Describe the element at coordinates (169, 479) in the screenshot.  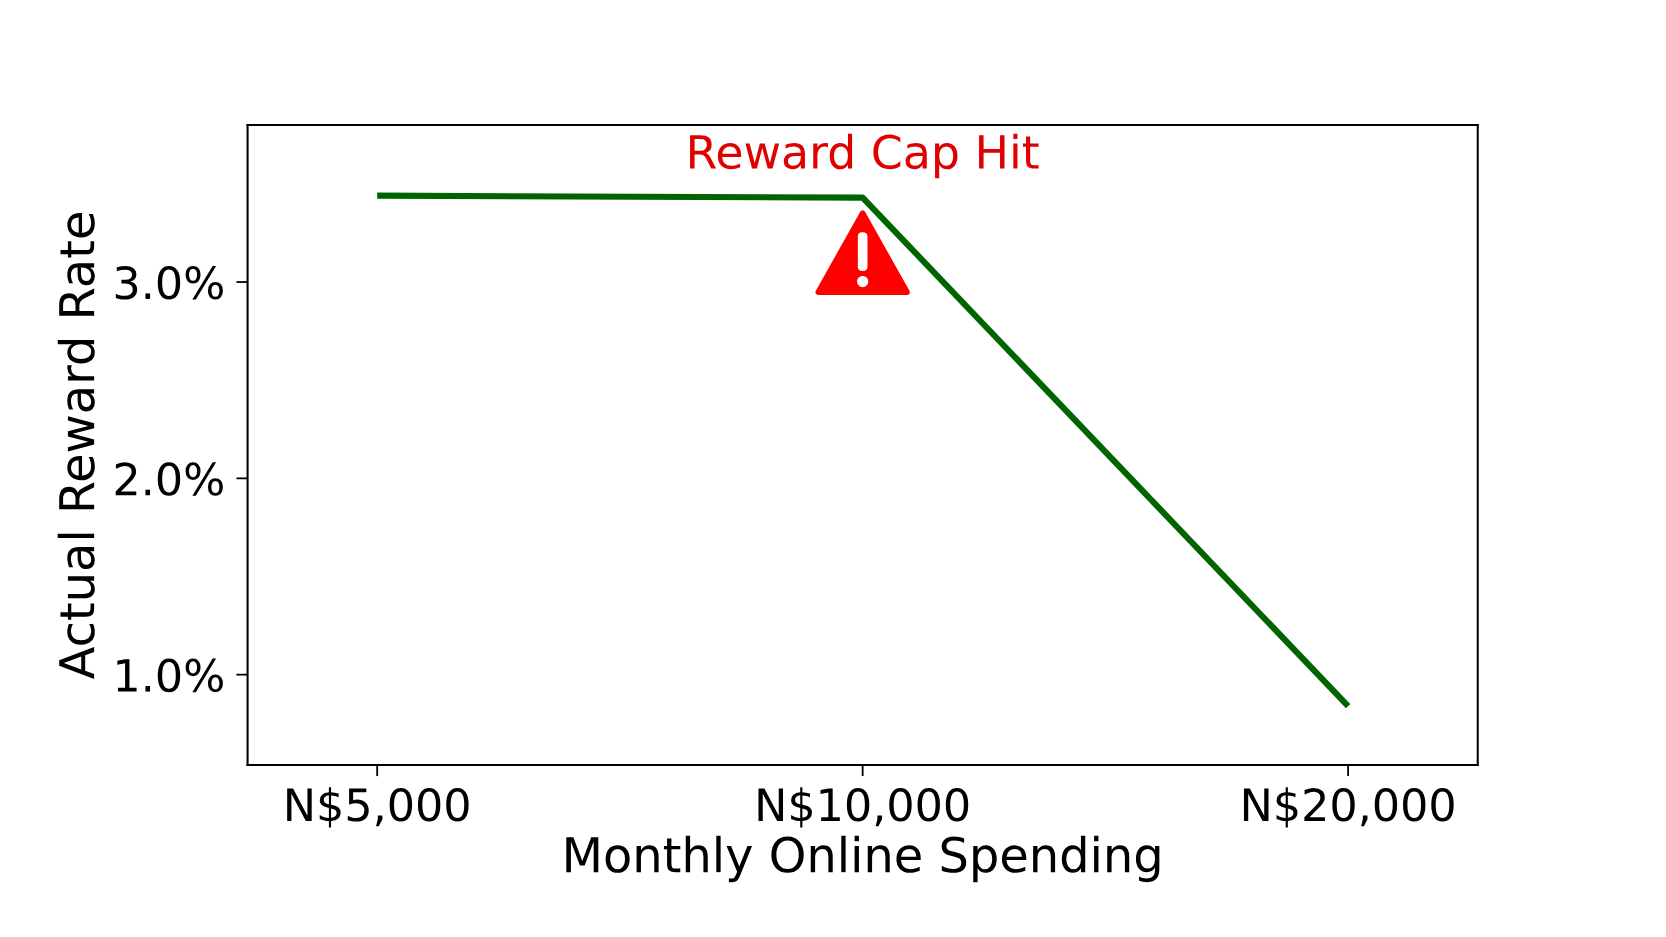
I see `y-tick-label: 2.0%` at that location.